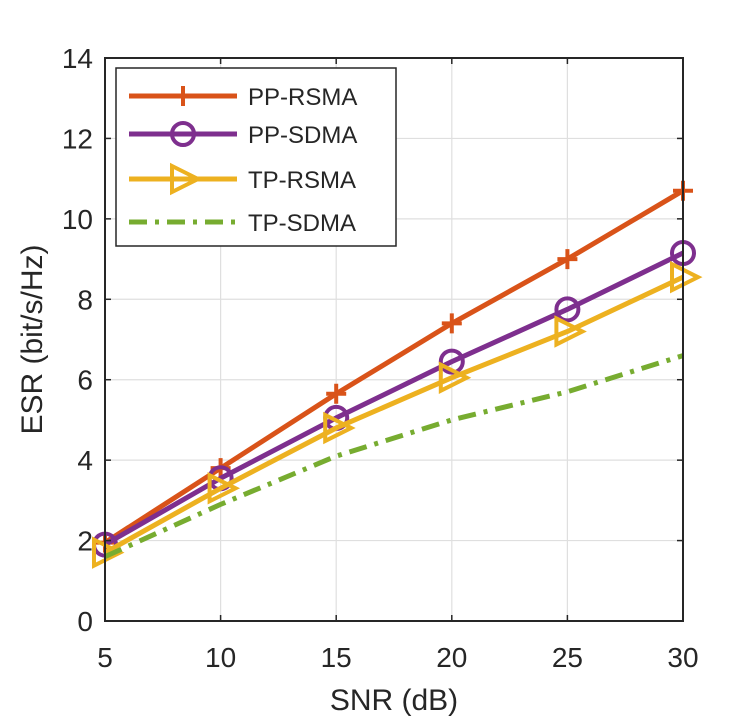  I want to click on legend-marker-tp-rsma, so click(186, 179).